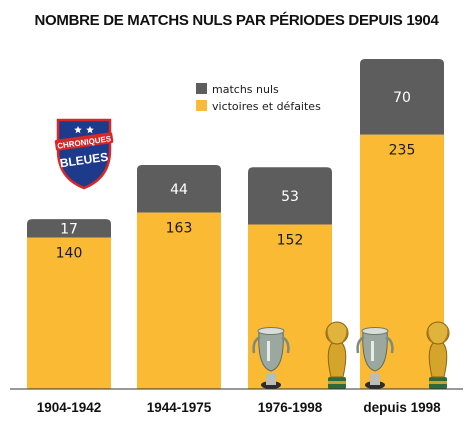  What do you see at coordinates (245, 89) in the screenshot?
I see `legend-label: matchs nuls` at bounding box center [245, 89].